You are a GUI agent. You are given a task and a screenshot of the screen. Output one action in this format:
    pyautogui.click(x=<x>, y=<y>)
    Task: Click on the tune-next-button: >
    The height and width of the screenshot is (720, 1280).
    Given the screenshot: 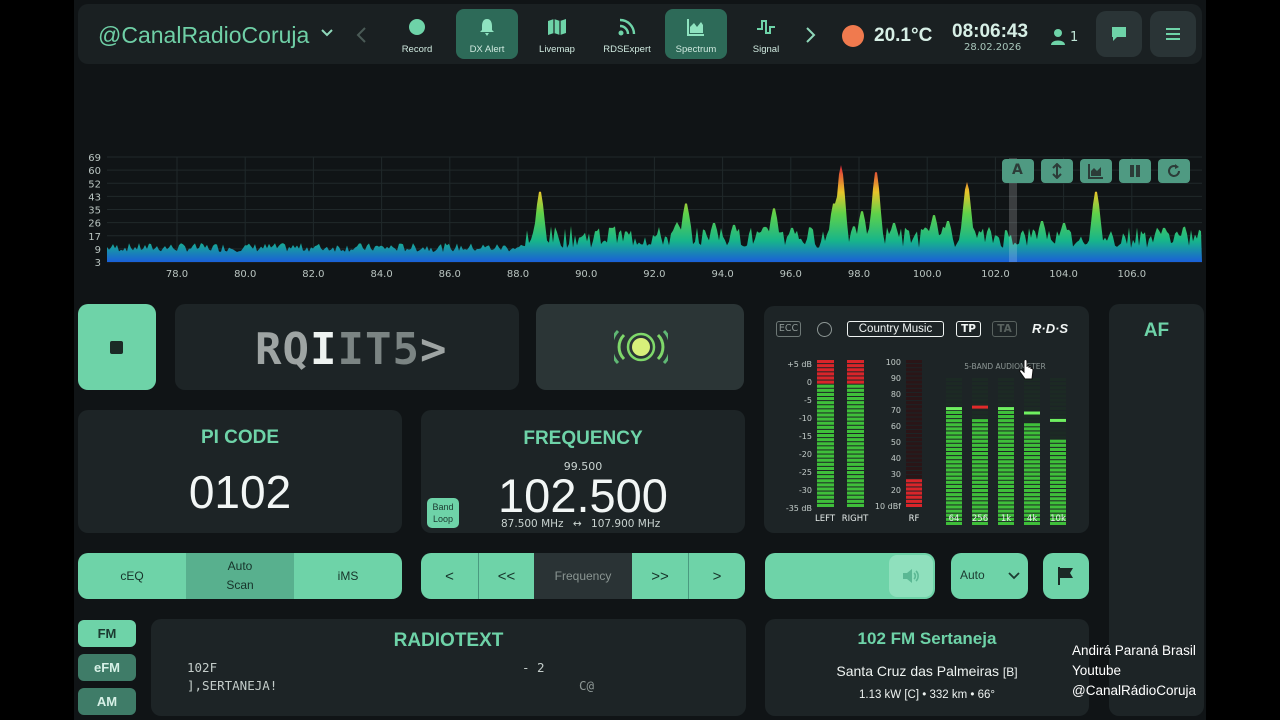 What is the action you would take?
    pyautogui.click(x=716, y=576)
    